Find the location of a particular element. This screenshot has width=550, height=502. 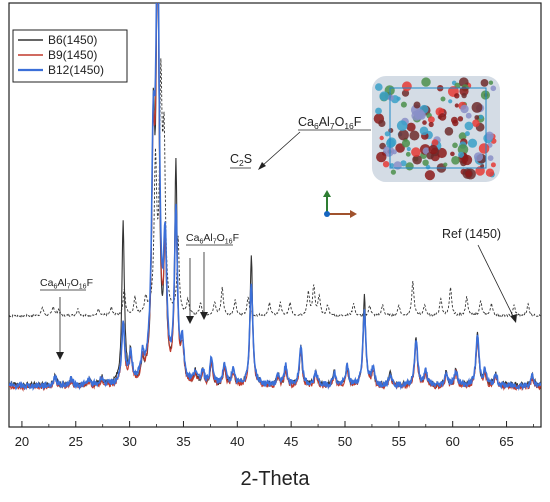

legend-items: B6(1450)B9(1450)B12(1450) is located at coordinates (61, 55).